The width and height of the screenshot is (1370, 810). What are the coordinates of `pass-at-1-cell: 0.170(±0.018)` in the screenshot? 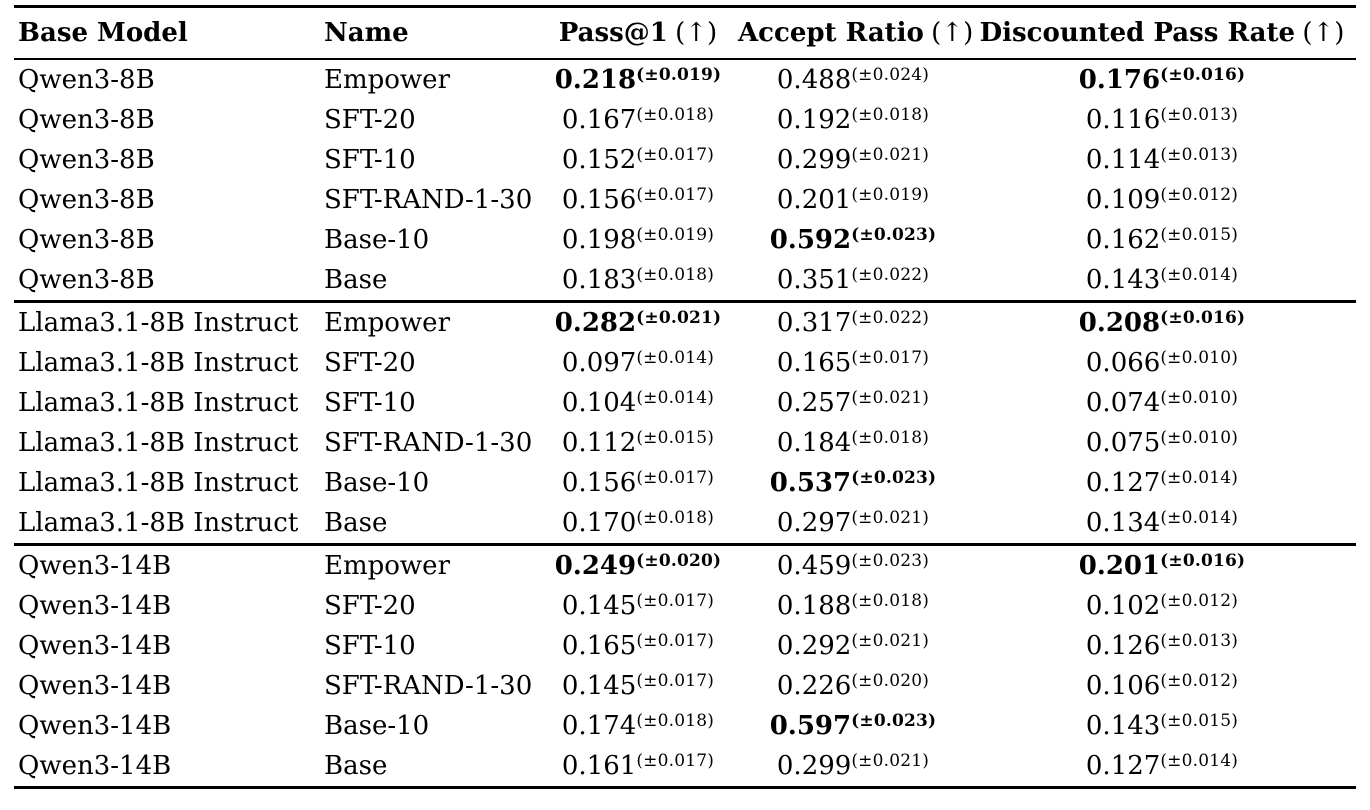 It's located at (638, 524).